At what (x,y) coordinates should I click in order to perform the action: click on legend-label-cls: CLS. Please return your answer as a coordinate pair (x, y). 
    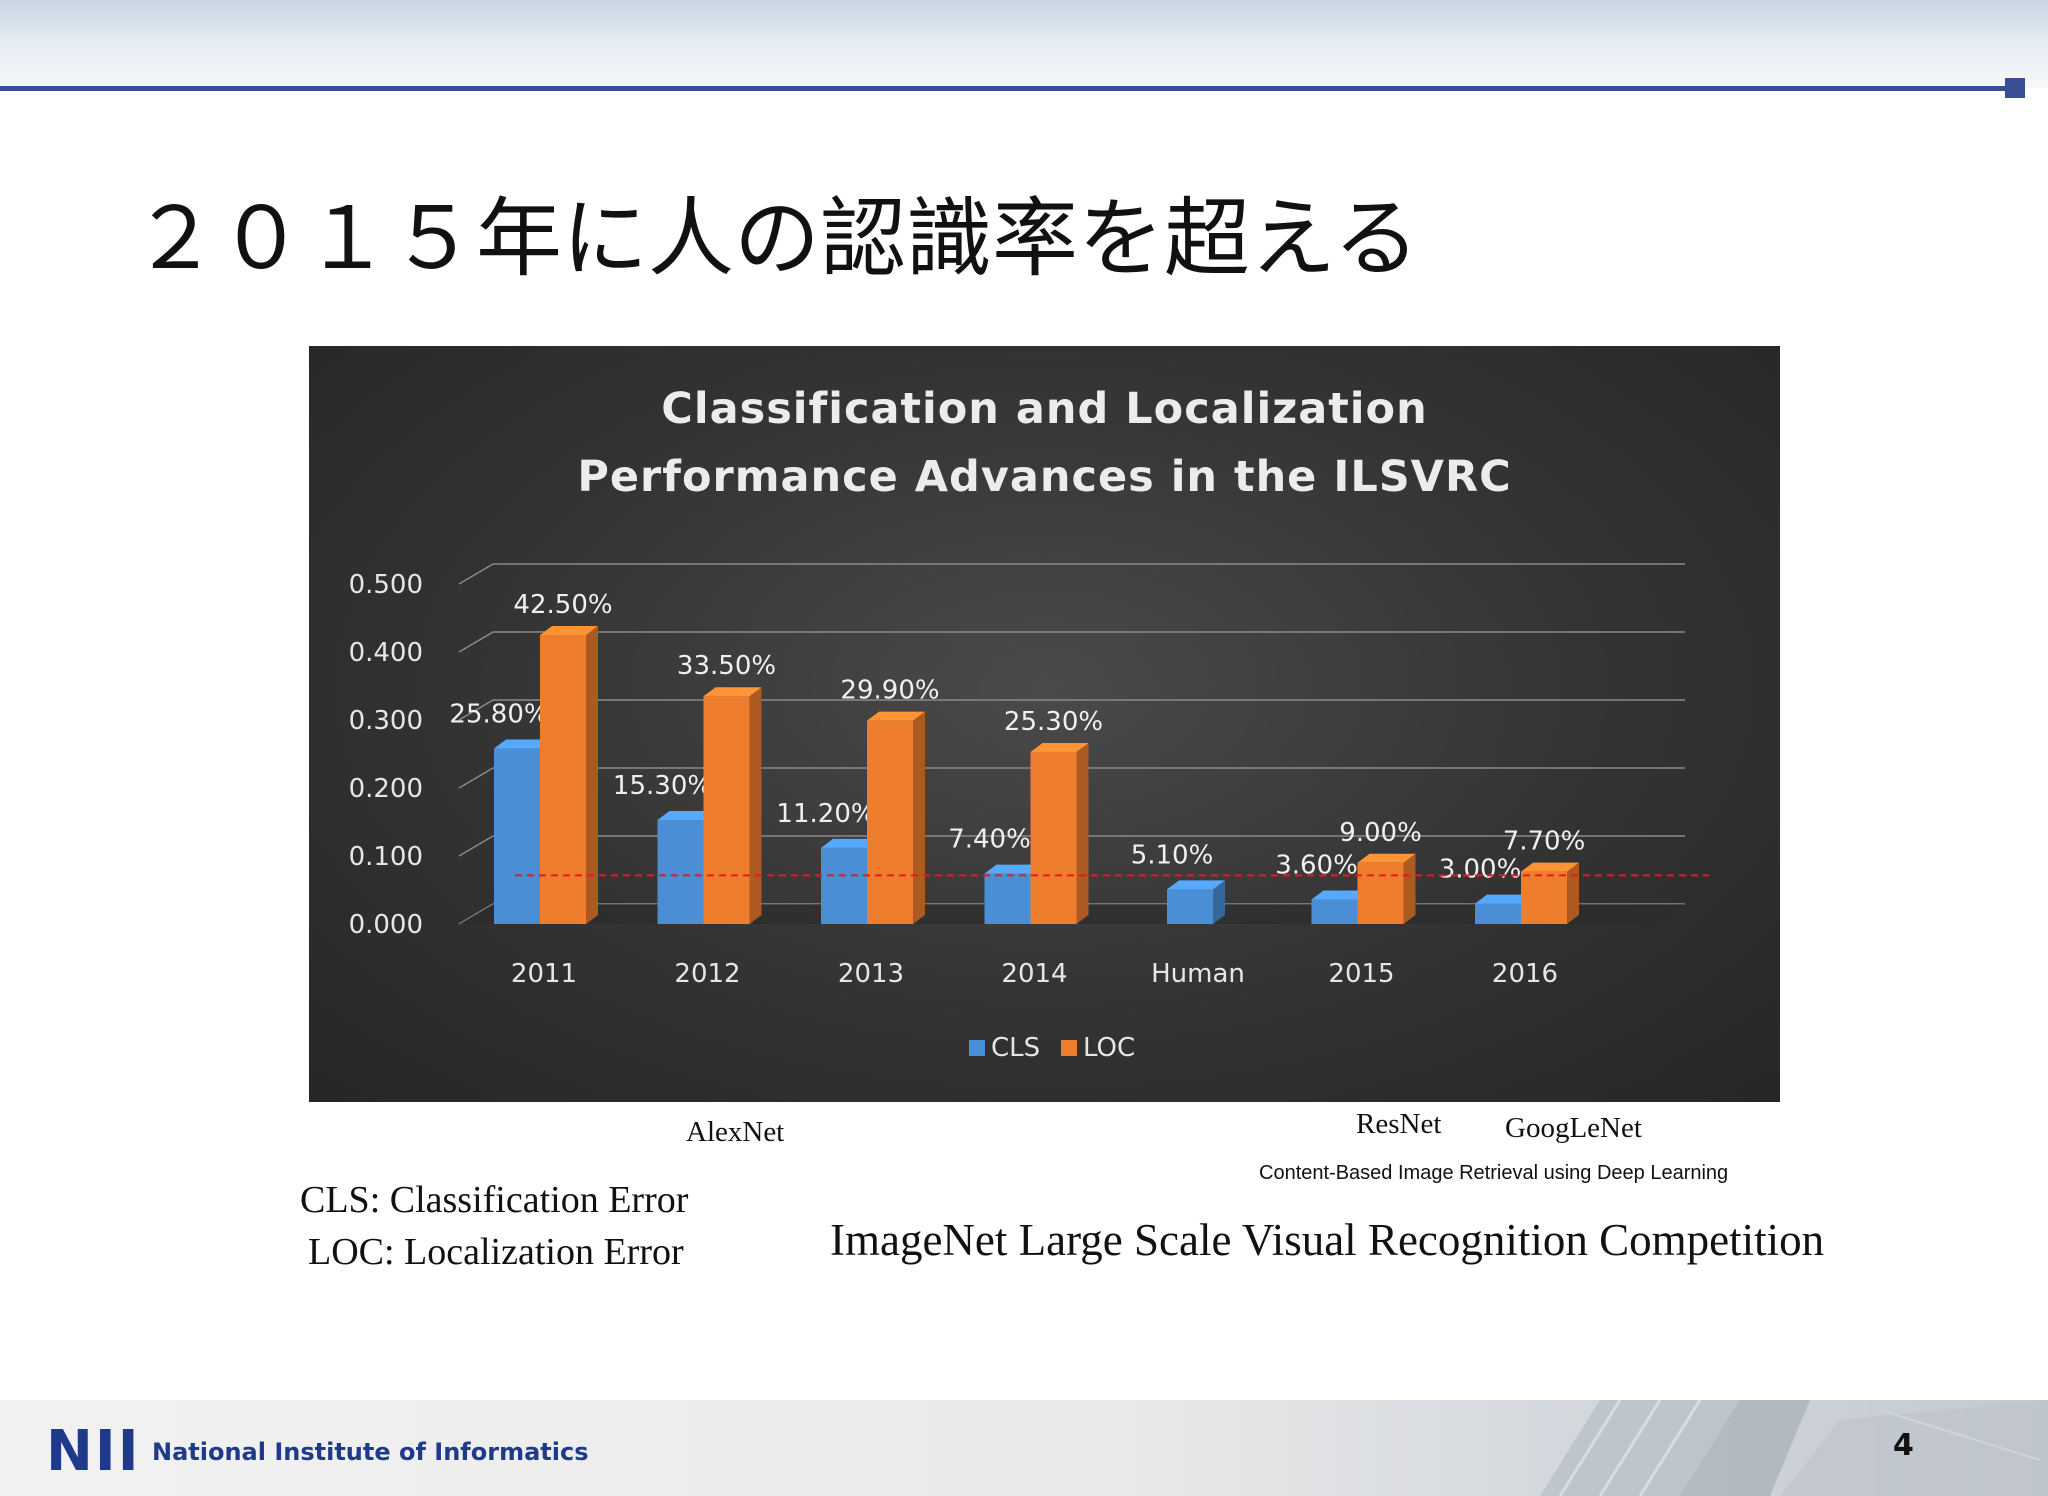
    Looking at the image, I should click on (1015, 1048).